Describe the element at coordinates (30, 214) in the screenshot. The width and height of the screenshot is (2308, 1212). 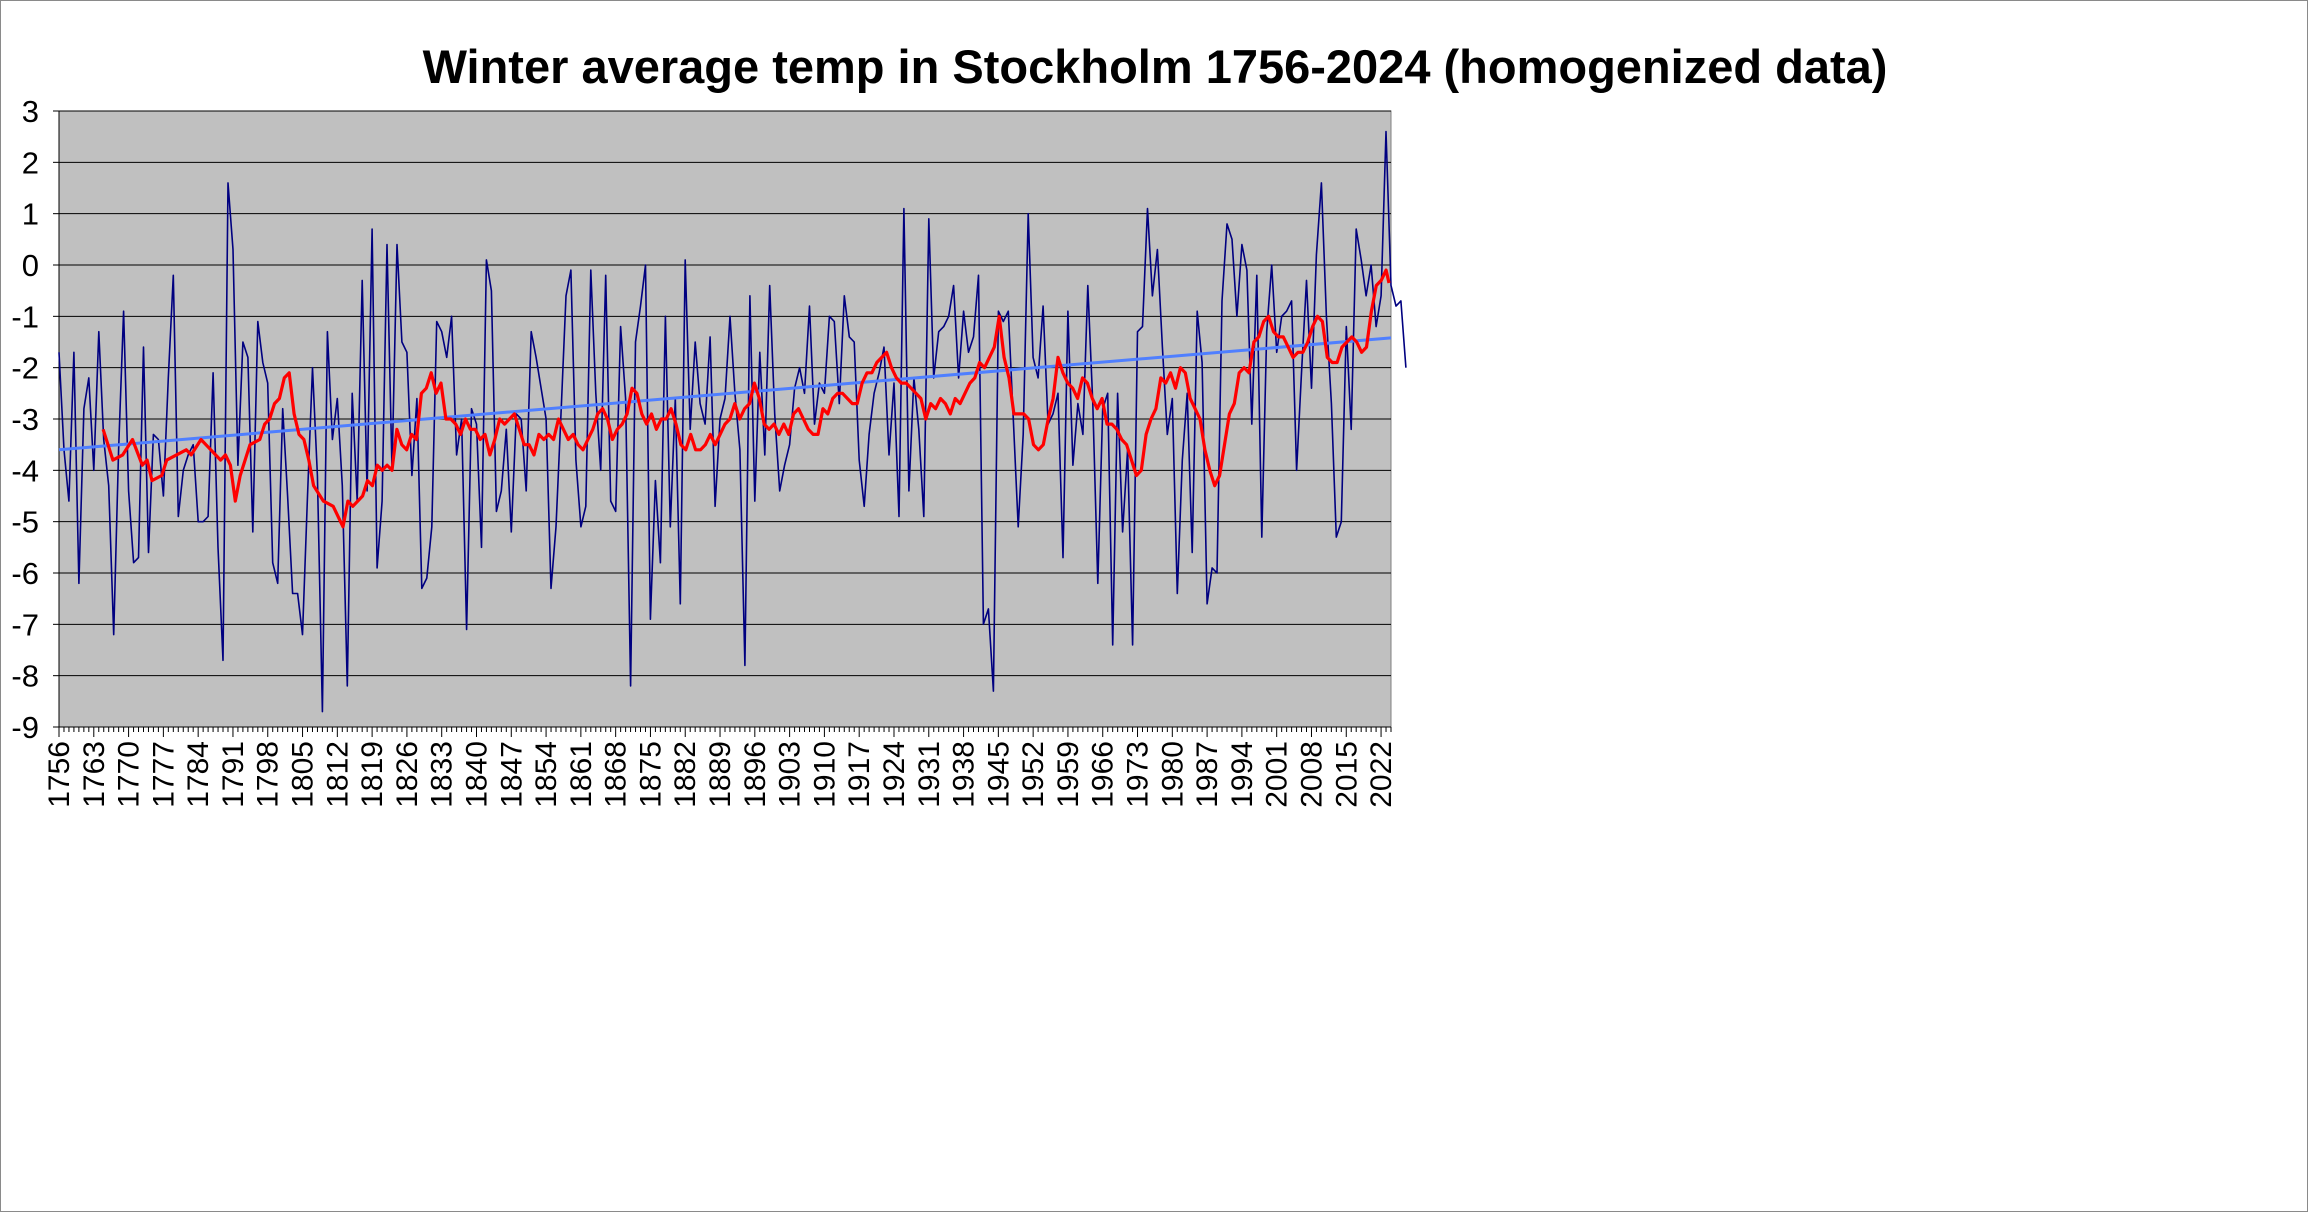
I see `y-tick-label: 1` at that location.